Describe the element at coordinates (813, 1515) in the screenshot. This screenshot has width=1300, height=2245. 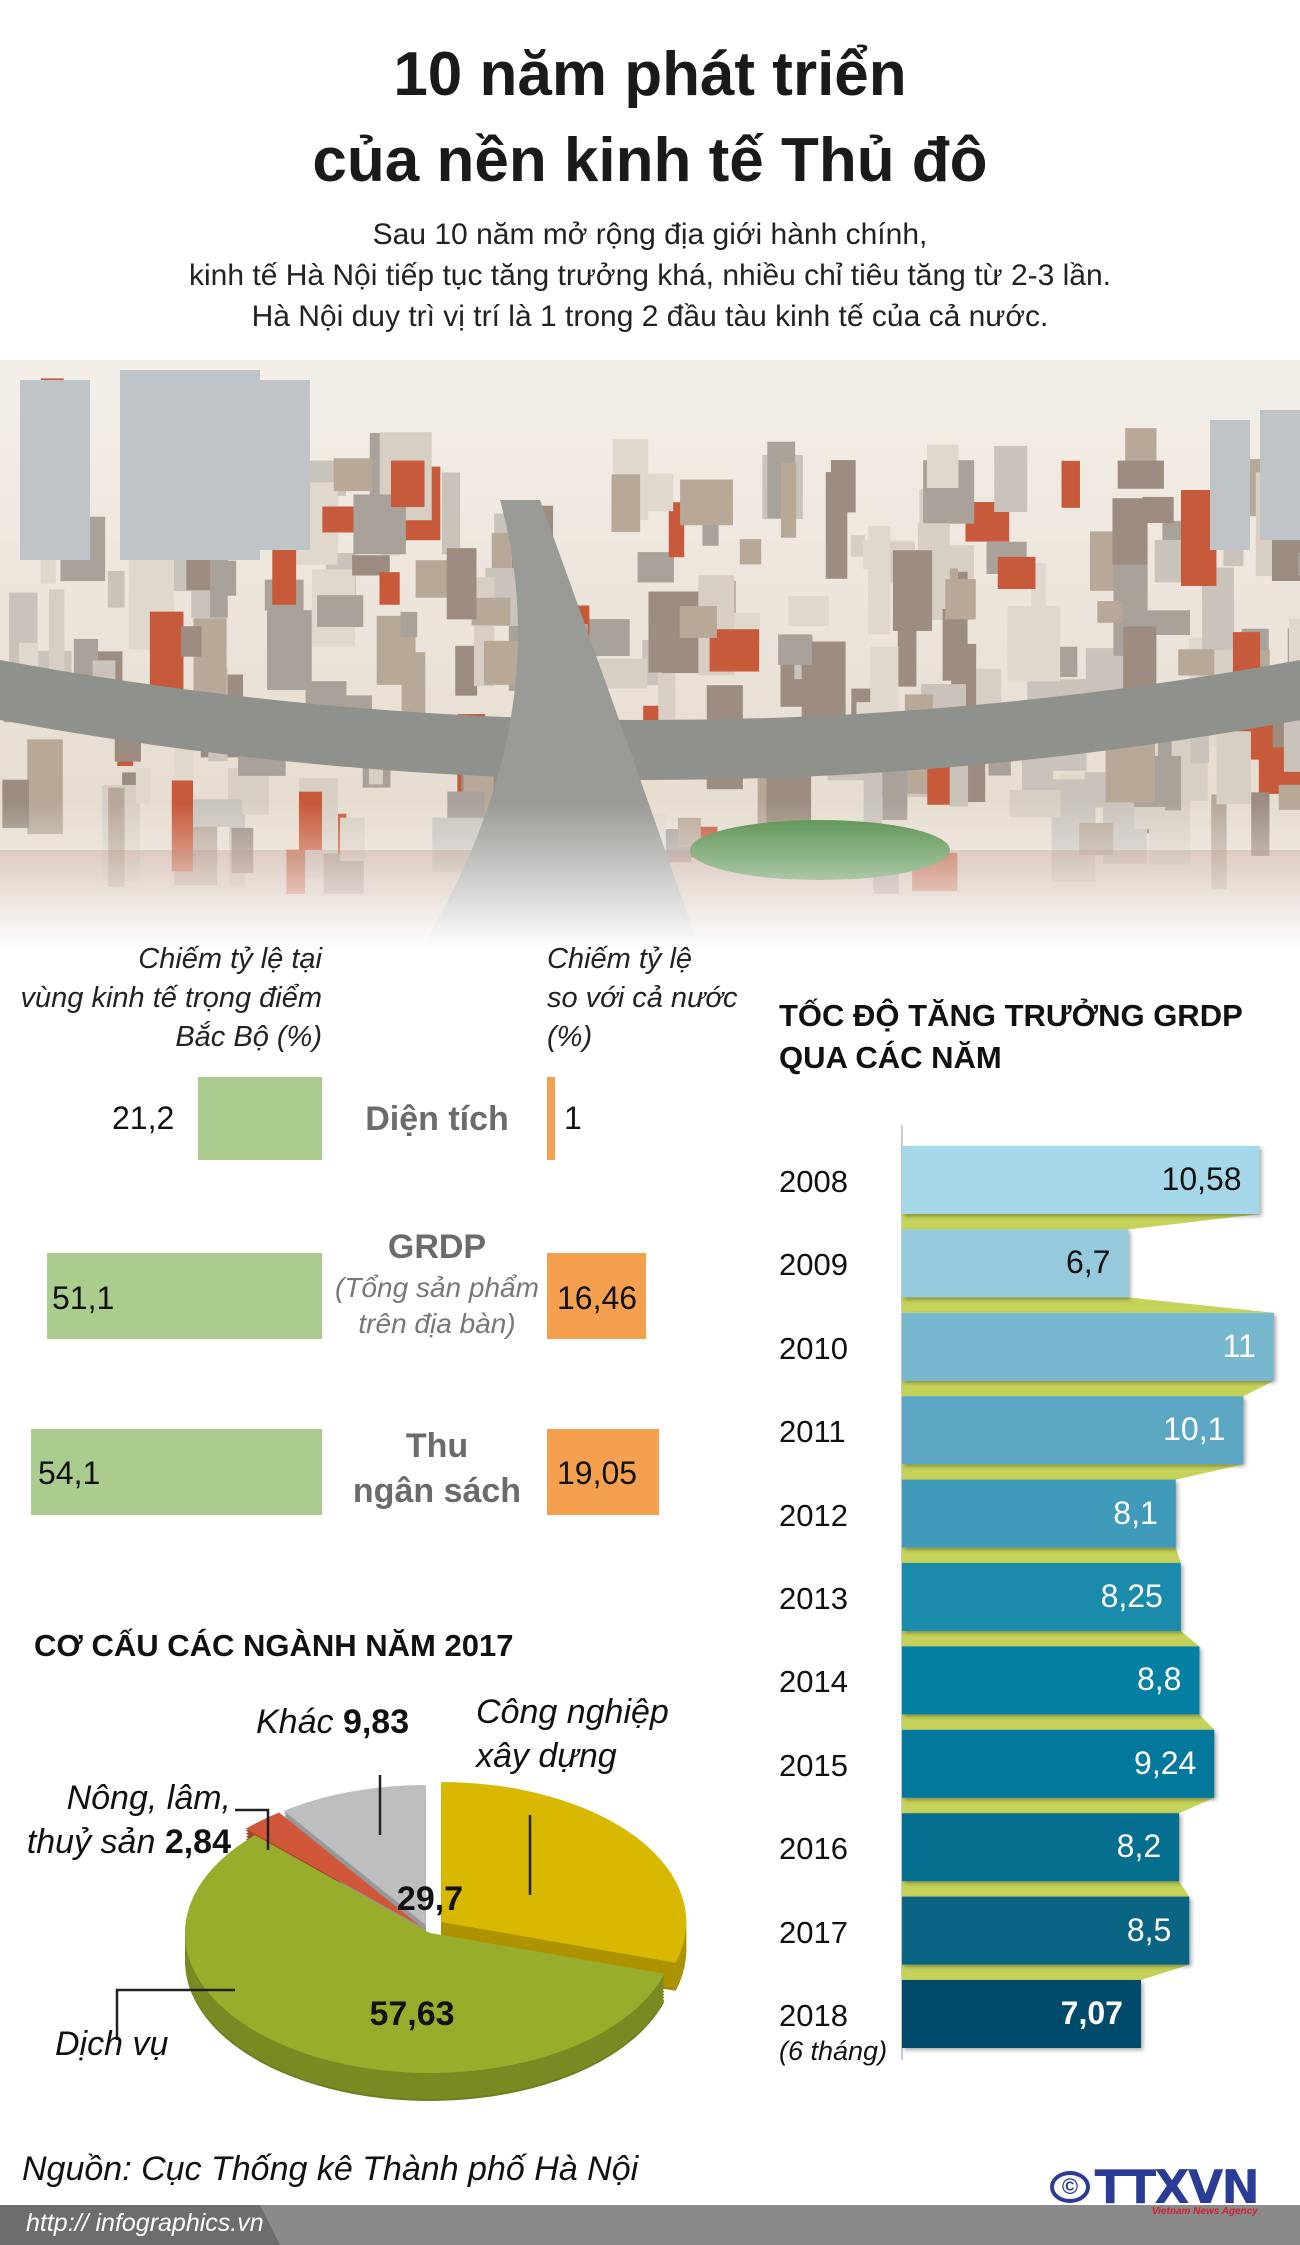
I see `year-label: 2012` at that location.